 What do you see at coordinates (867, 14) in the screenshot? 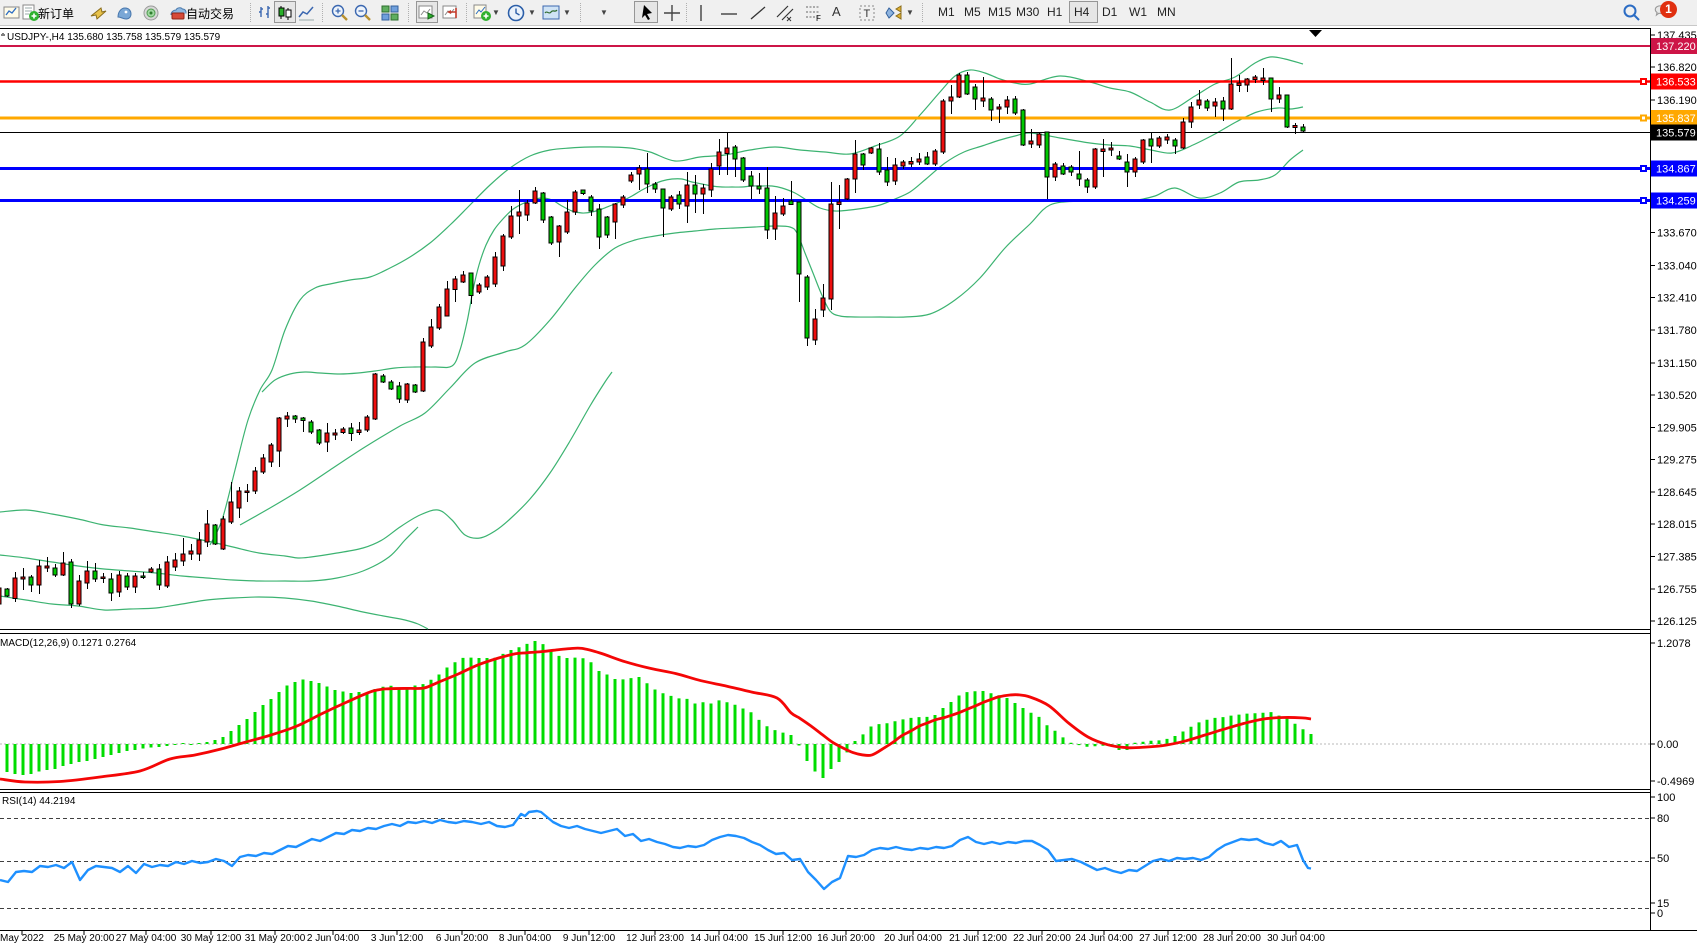
I see `svg-text: T` at bounding box center [867, 14].